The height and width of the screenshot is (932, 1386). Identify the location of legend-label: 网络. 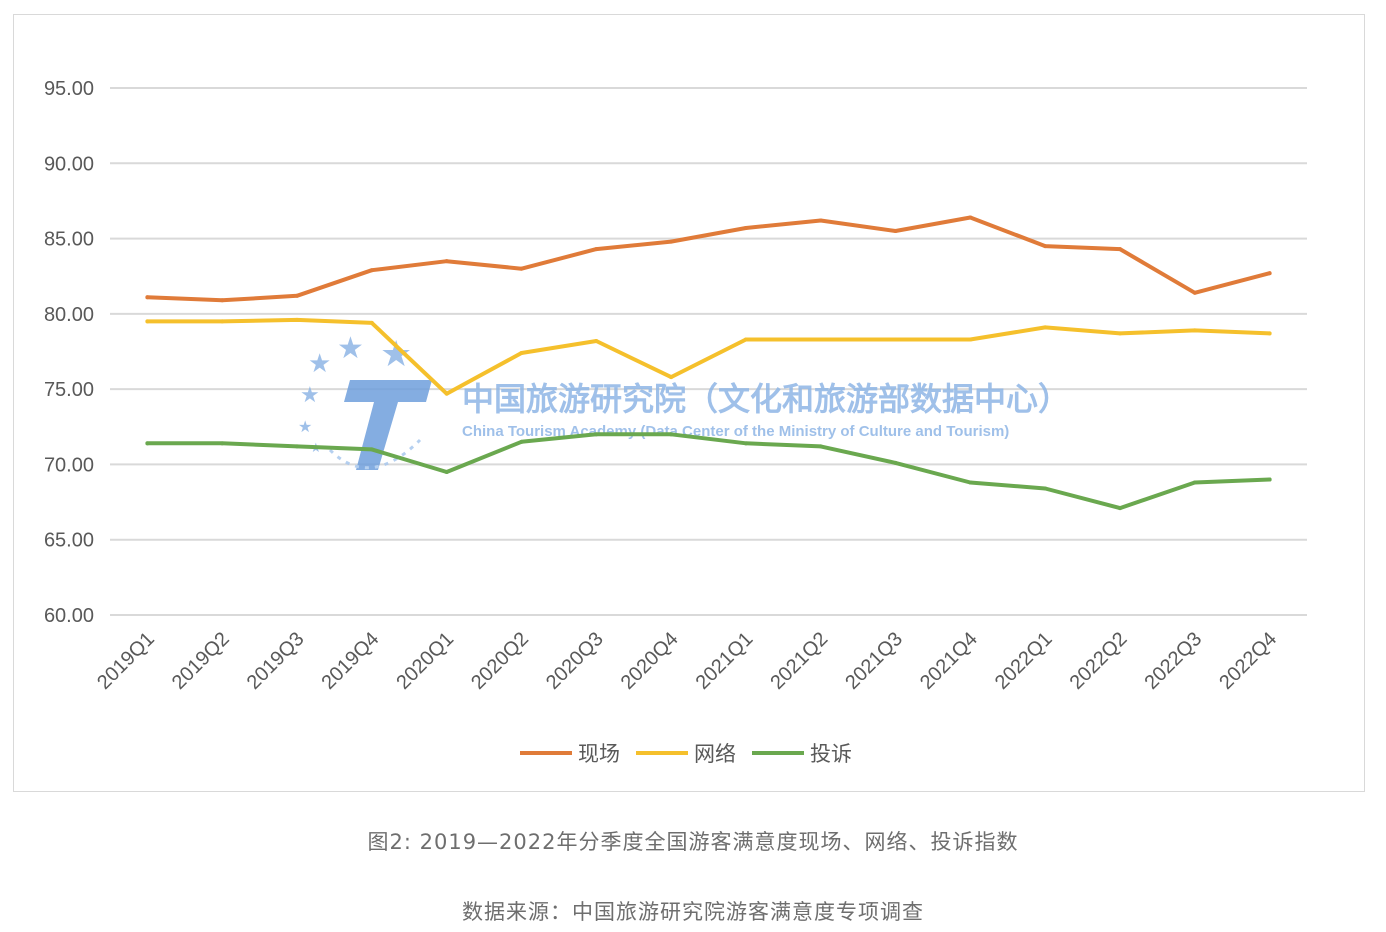
(715, 754).